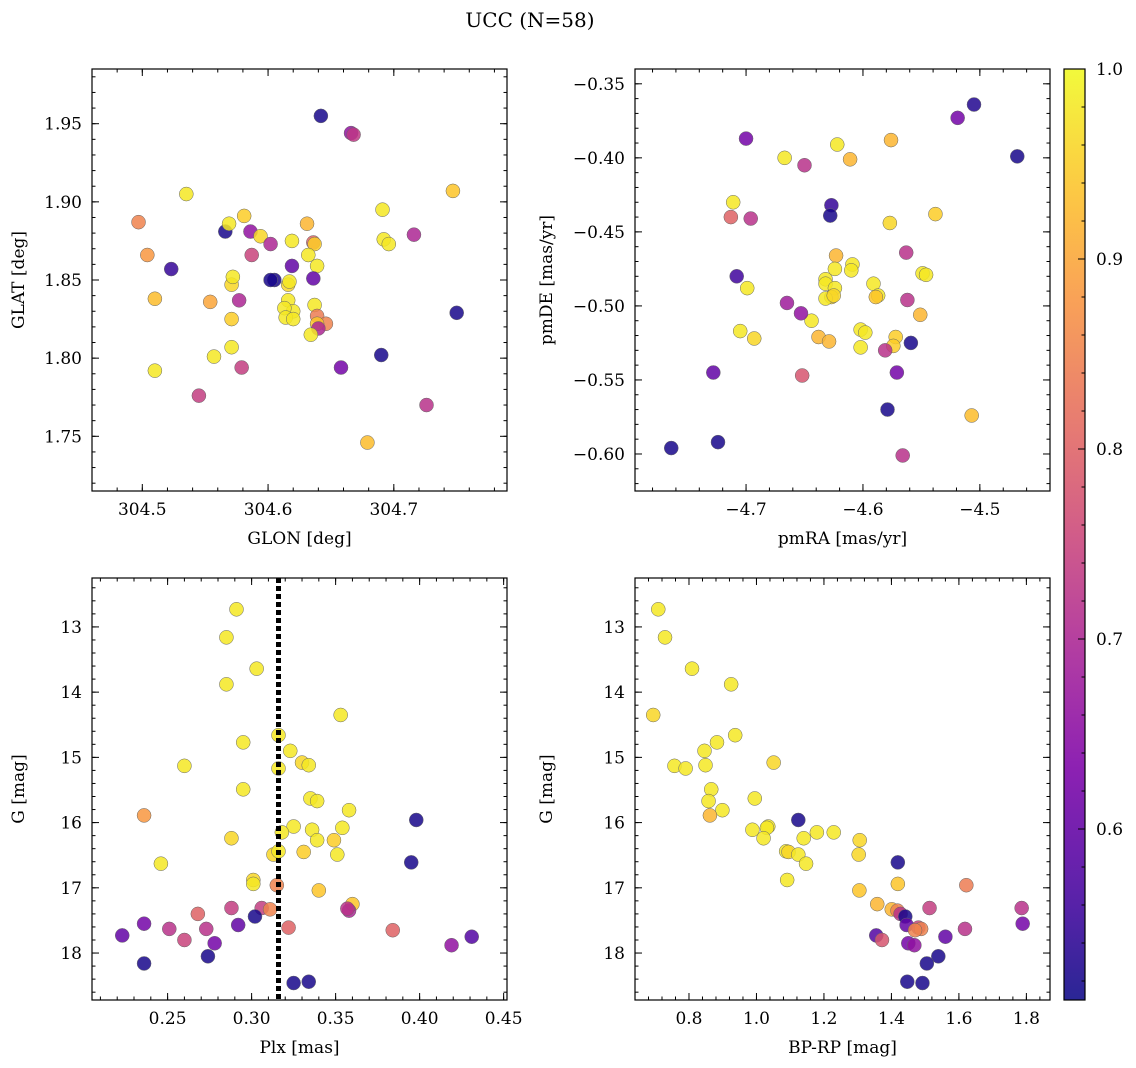 The height and width of the screenshot is (1068, 1136). I want to click on y-tick-label: 1.75, so click(63, 437).